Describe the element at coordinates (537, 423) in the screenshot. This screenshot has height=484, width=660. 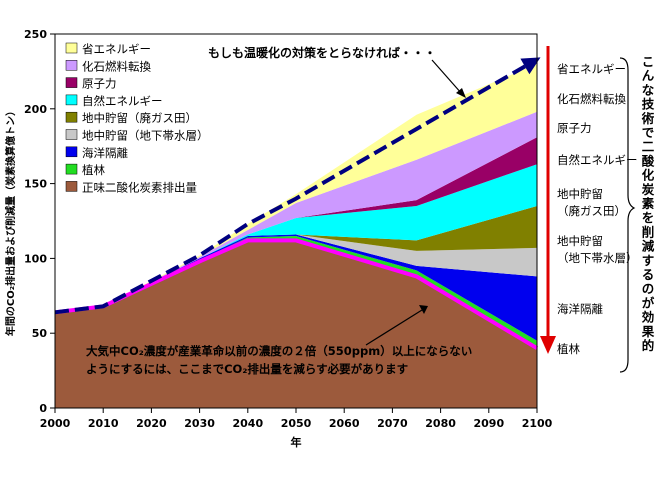
I see `x-tick-label-10: 2100` at that location.